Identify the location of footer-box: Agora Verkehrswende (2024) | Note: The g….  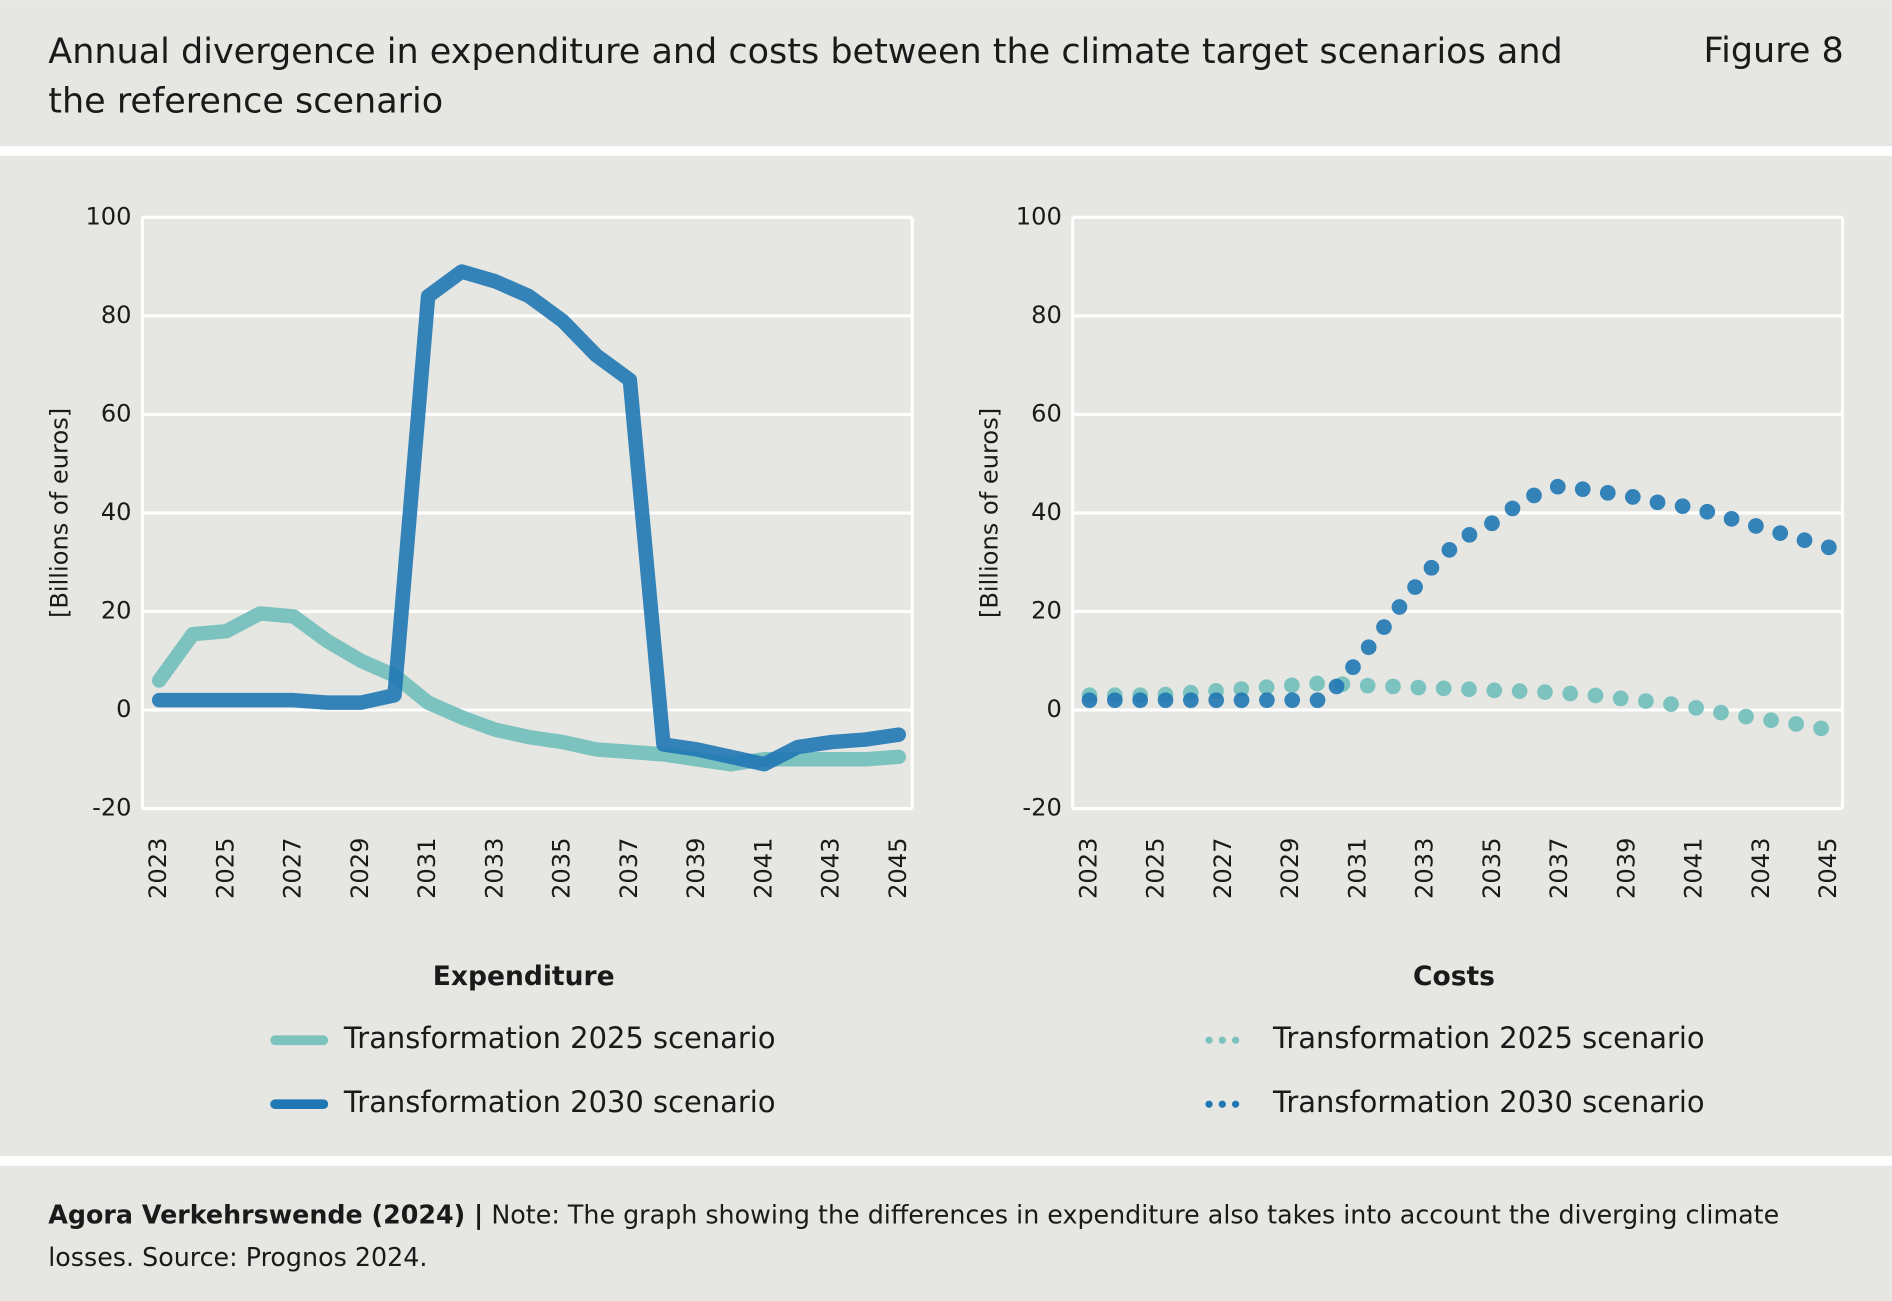
(947, 1237).